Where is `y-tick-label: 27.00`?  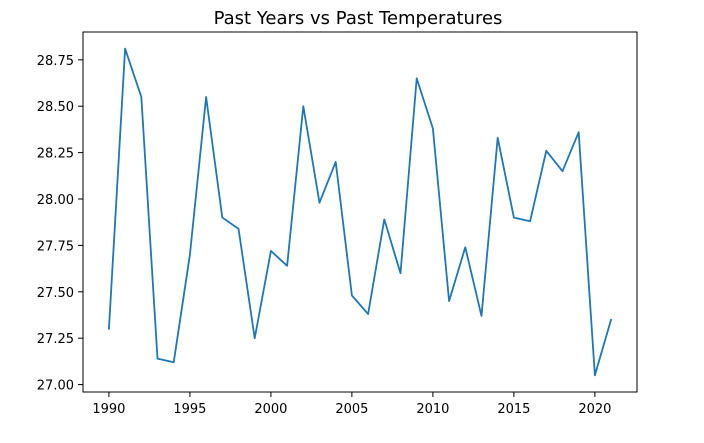
y-tick-label: 27.00 is located at coordinates (55, 386).